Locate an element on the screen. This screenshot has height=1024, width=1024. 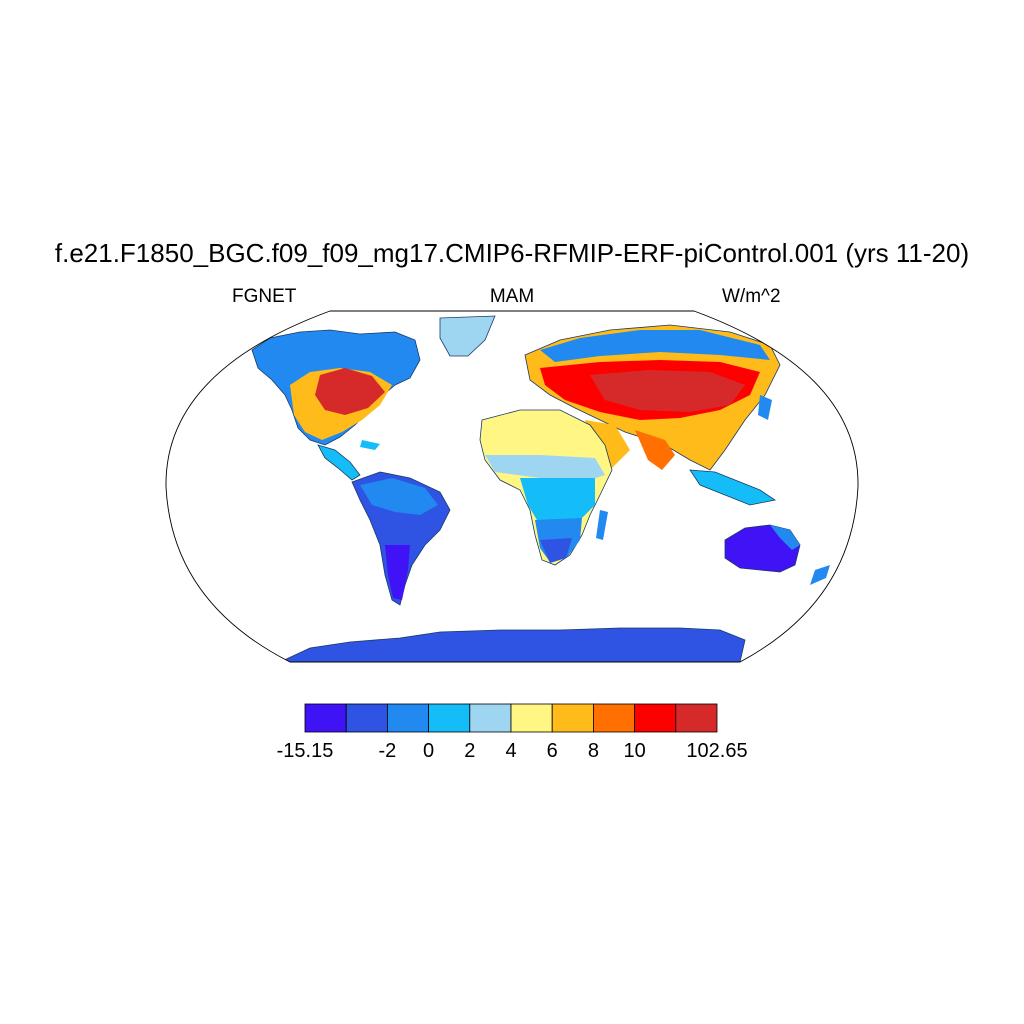
madagascar is located at coordinates (602, 525).